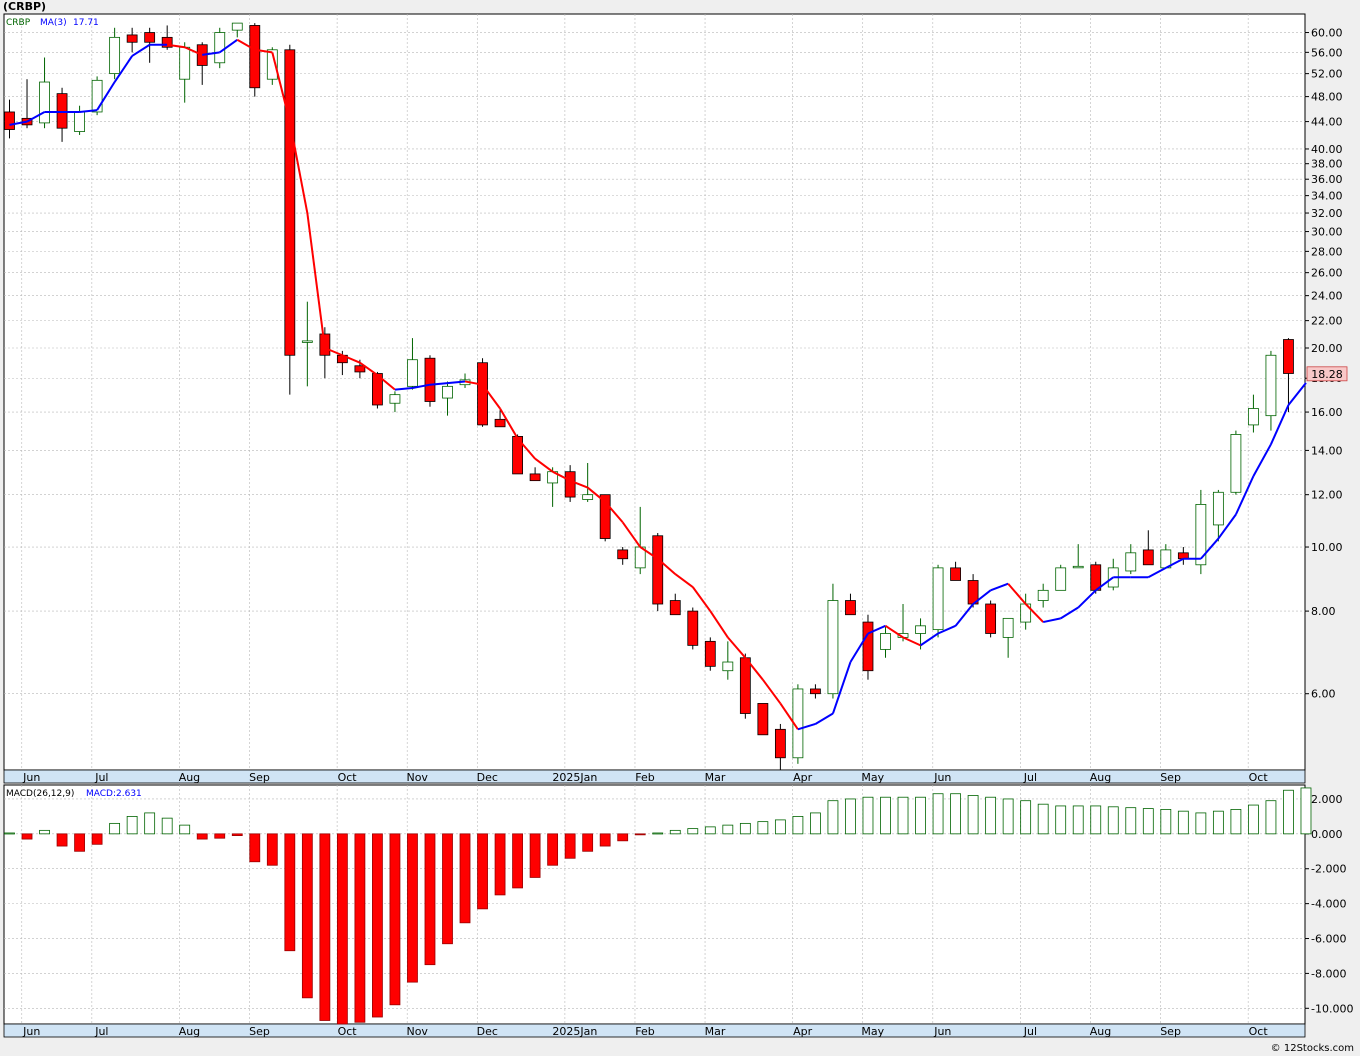 This screenshot has width=1360, height=1056. I want to click on x-tick-label: Oct, so click(1259, 777).